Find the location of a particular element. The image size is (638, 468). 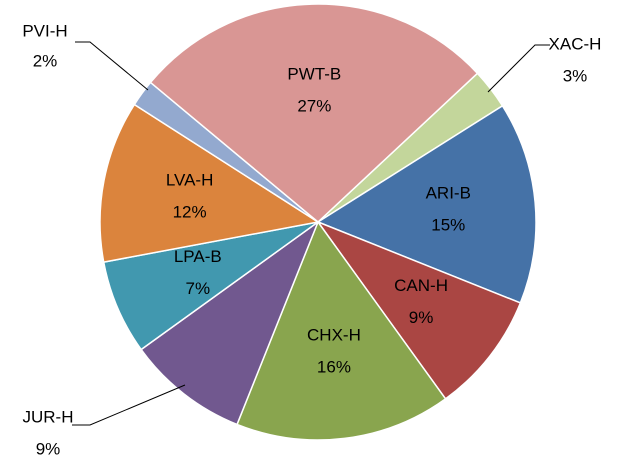

slice-value-label: 7% is located at coordinates (197, 288).